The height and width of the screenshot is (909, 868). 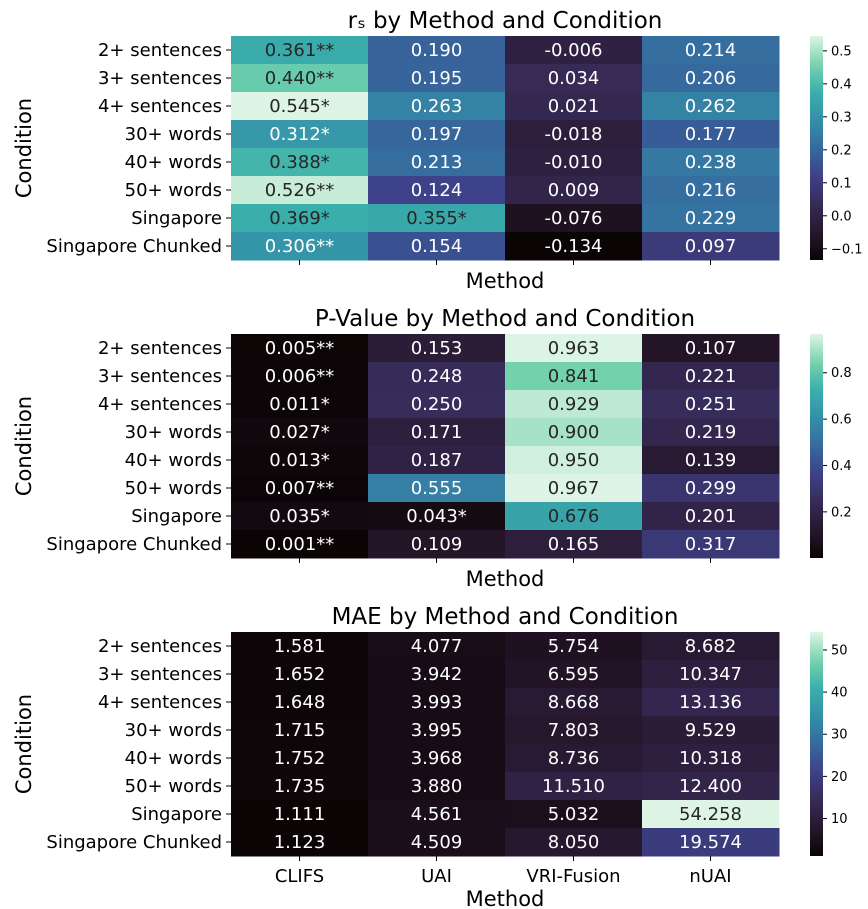 I want to click on cell-value-label: 0.440**, so click(x=300, y=78).